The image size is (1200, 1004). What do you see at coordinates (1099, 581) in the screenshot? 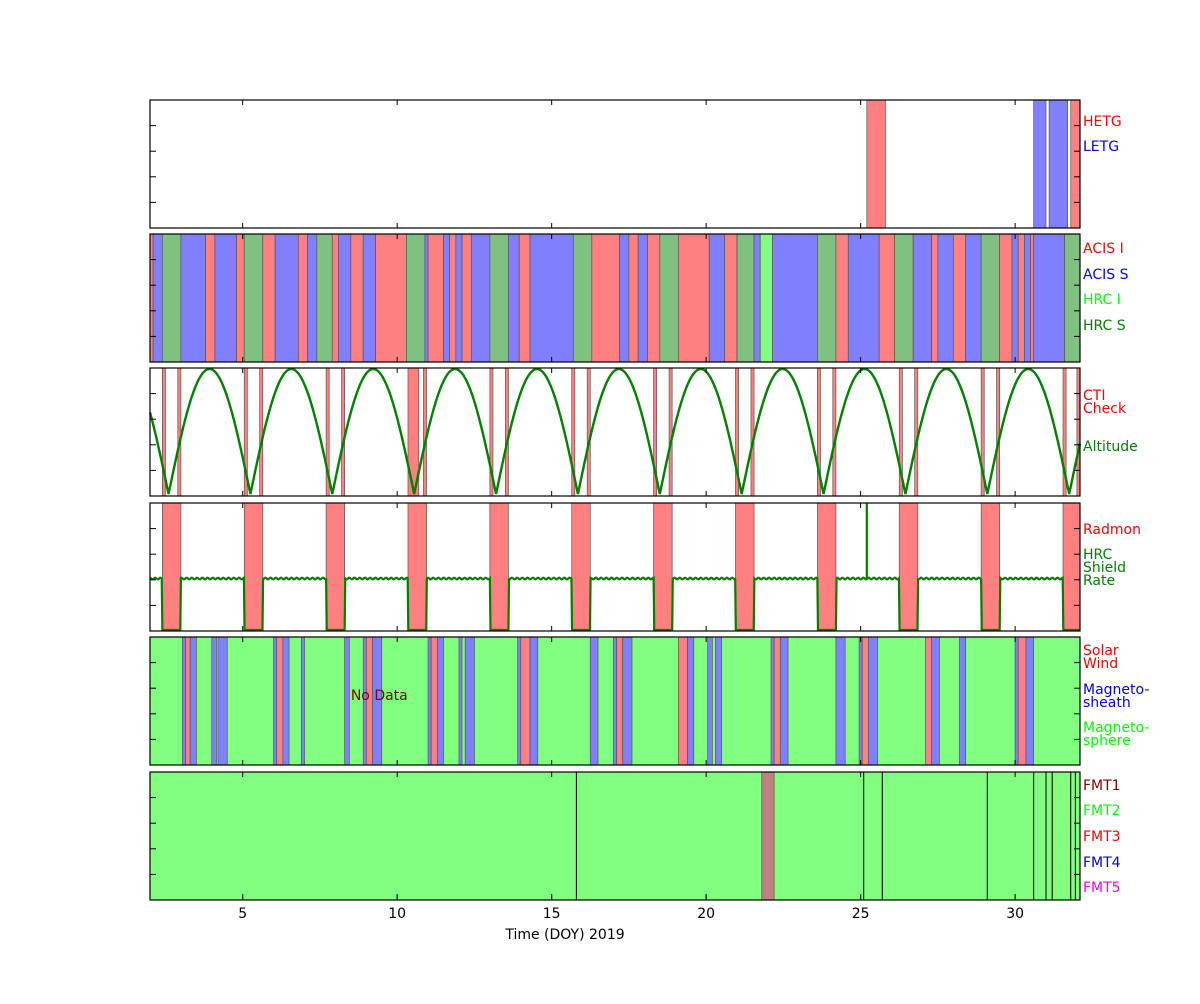
I see `panel-radmon-legend-3: Rate` at bounding box center [1099, 581].